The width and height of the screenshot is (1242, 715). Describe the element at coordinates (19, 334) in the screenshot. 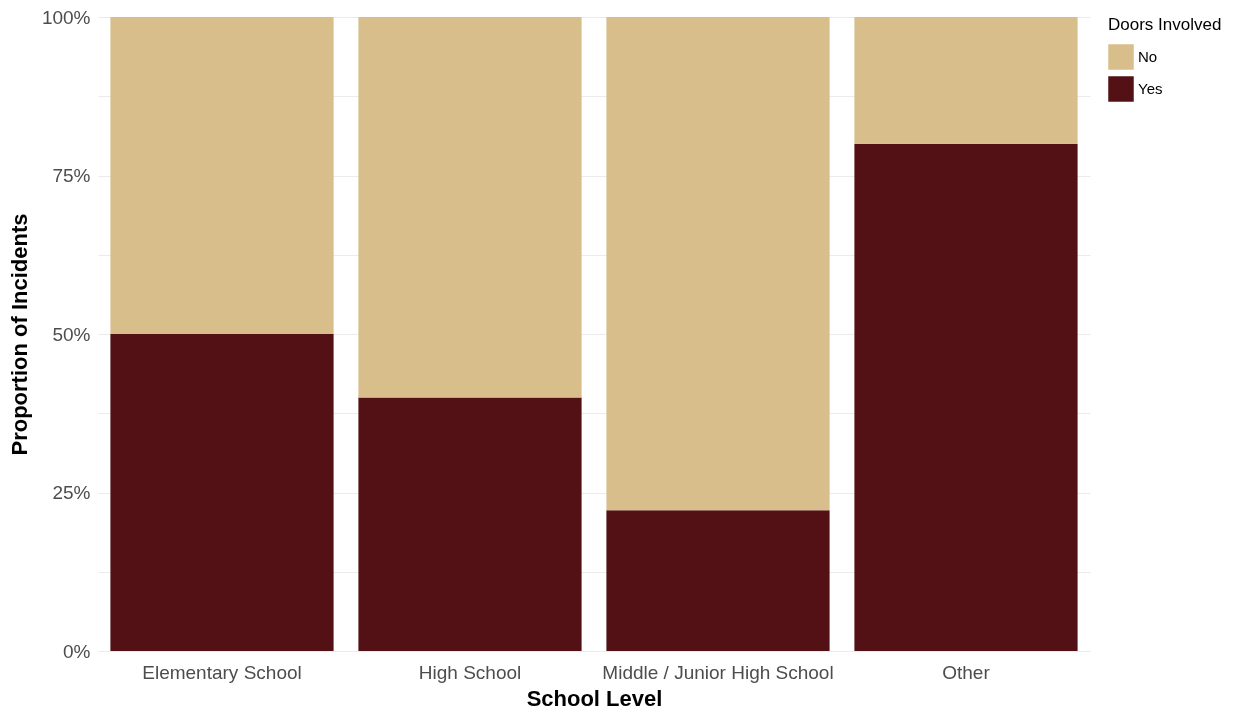

I see `y-axis-title: Proportion of Incidents` at that location.